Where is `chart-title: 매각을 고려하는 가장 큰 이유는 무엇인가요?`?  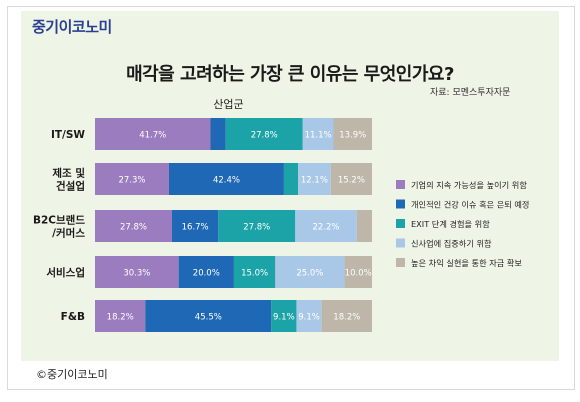
chart-title: 매각을 고려하는 가장 큰 이유는 무엇인가요? is located at coordinates (290, 74).